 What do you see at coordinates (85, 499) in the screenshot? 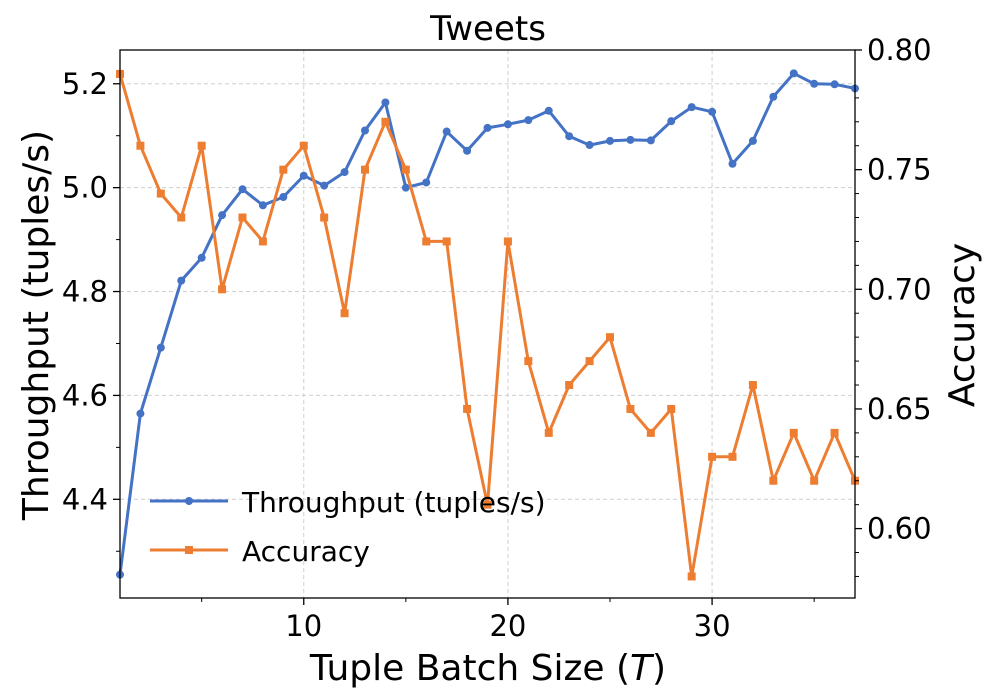
I see `y-tick-label: 4.4` at bounding box center [85, 499].